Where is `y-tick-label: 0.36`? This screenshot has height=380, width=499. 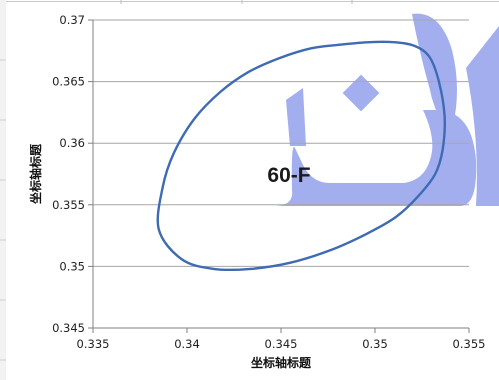 y-tick-label: 0.36 is located at coordinates (72, 143).